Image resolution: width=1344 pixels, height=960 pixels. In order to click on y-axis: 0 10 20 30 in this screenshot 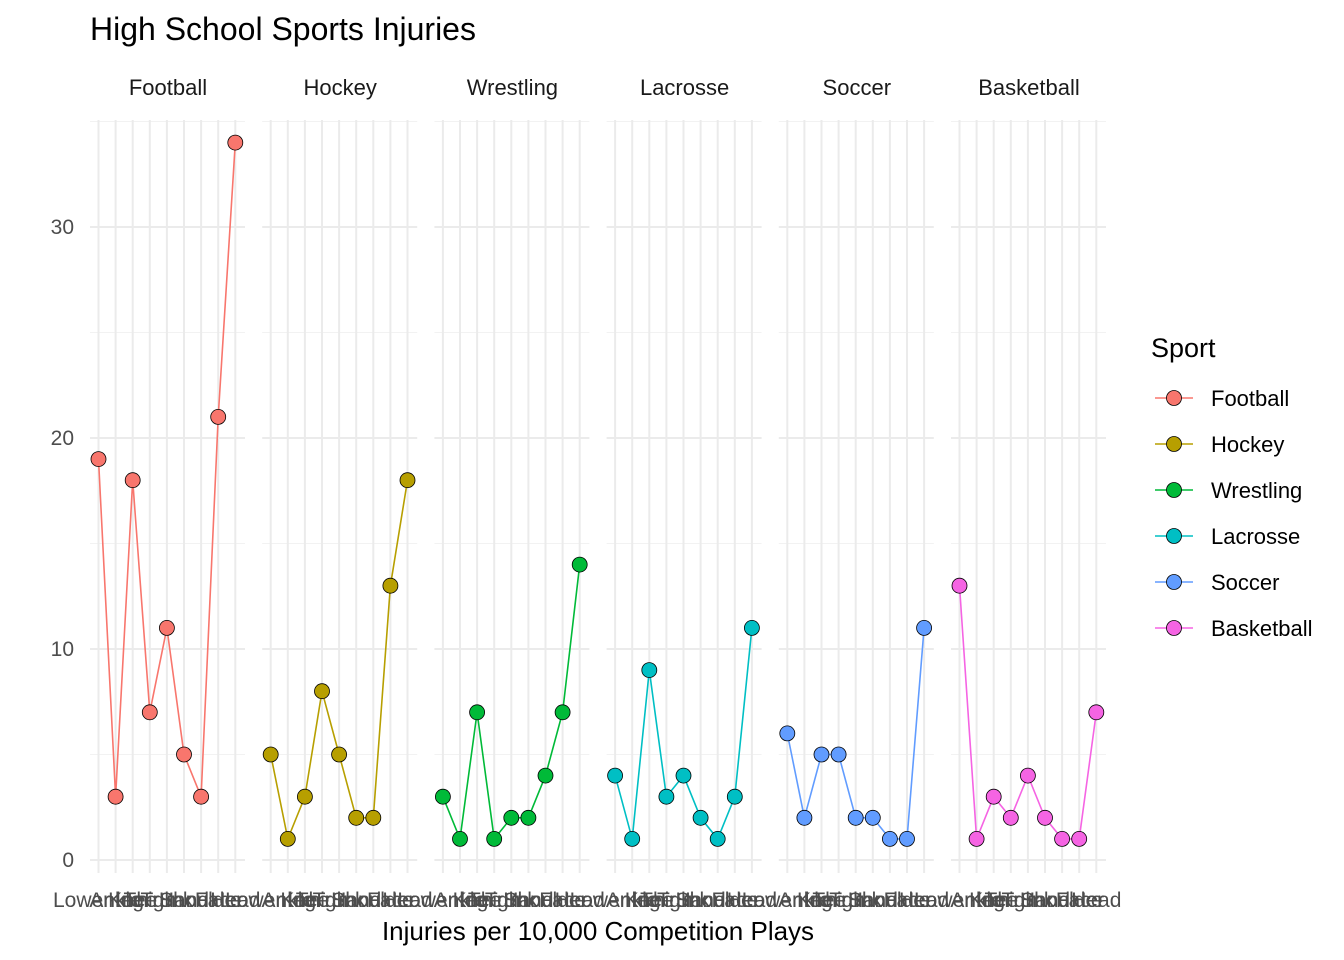, I will do `click(62, 544)`.